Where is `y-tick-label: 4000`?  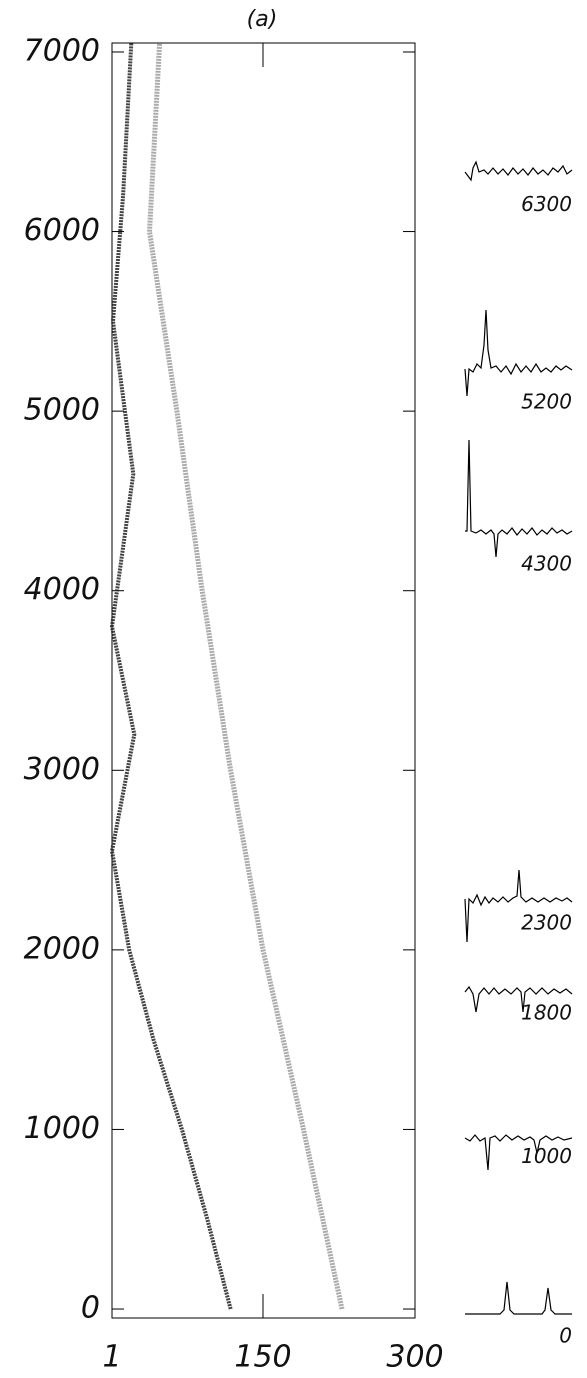
y-tick-label: 4000 is located at coordinates (62, 589).